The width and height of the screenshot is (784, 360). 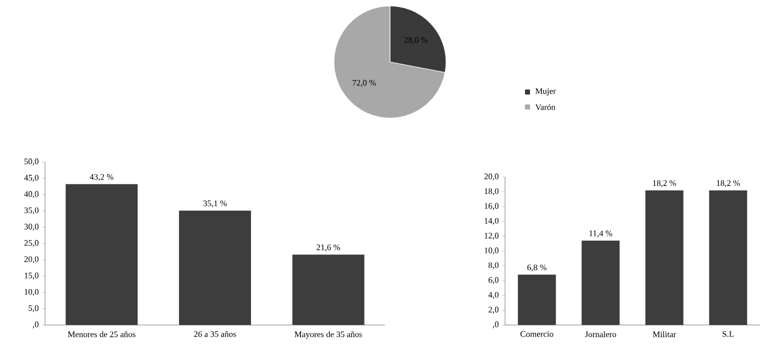 What do you see at coordinates (215, 334) in the screenshot?
I see `x-tick-label: 26 a 35 años` at bounding box center [215, 334].